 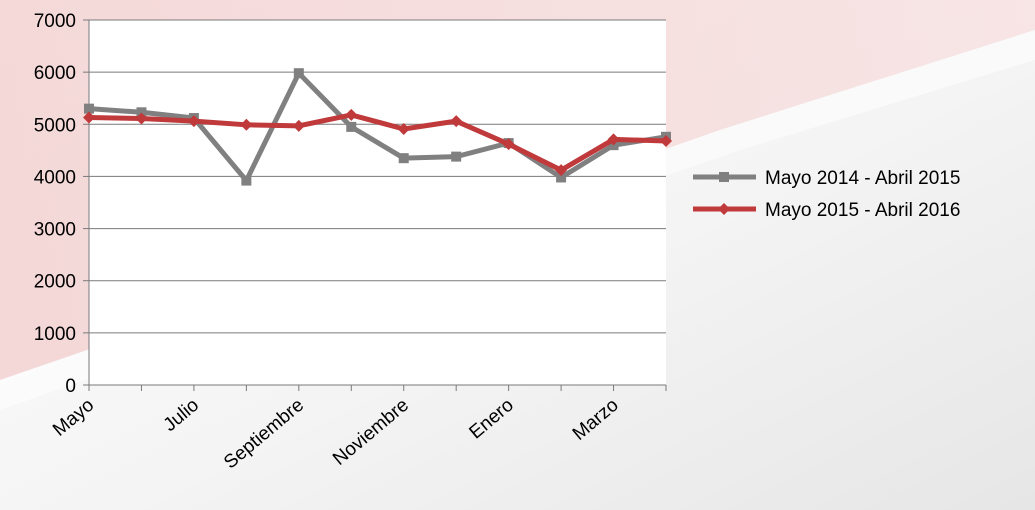 What do you see at coordinates (55, 125) in the screenshot?
I see `y-tick-label: 5000` at bounding box center [55, 125].